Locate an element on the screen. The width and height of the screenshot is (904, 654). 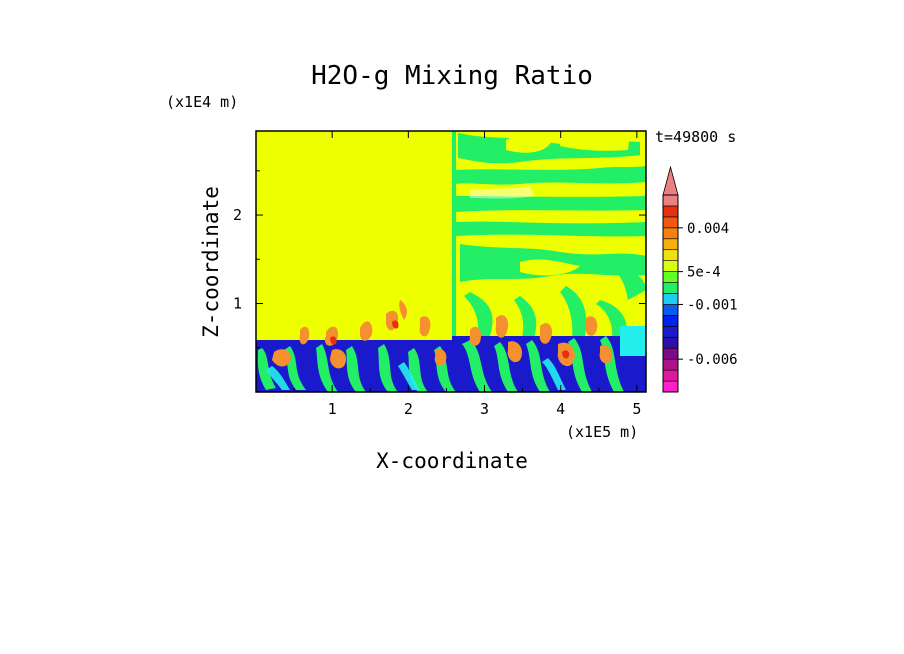
y-axis-title: Z-coordinate is located at coordinates (211, 262).